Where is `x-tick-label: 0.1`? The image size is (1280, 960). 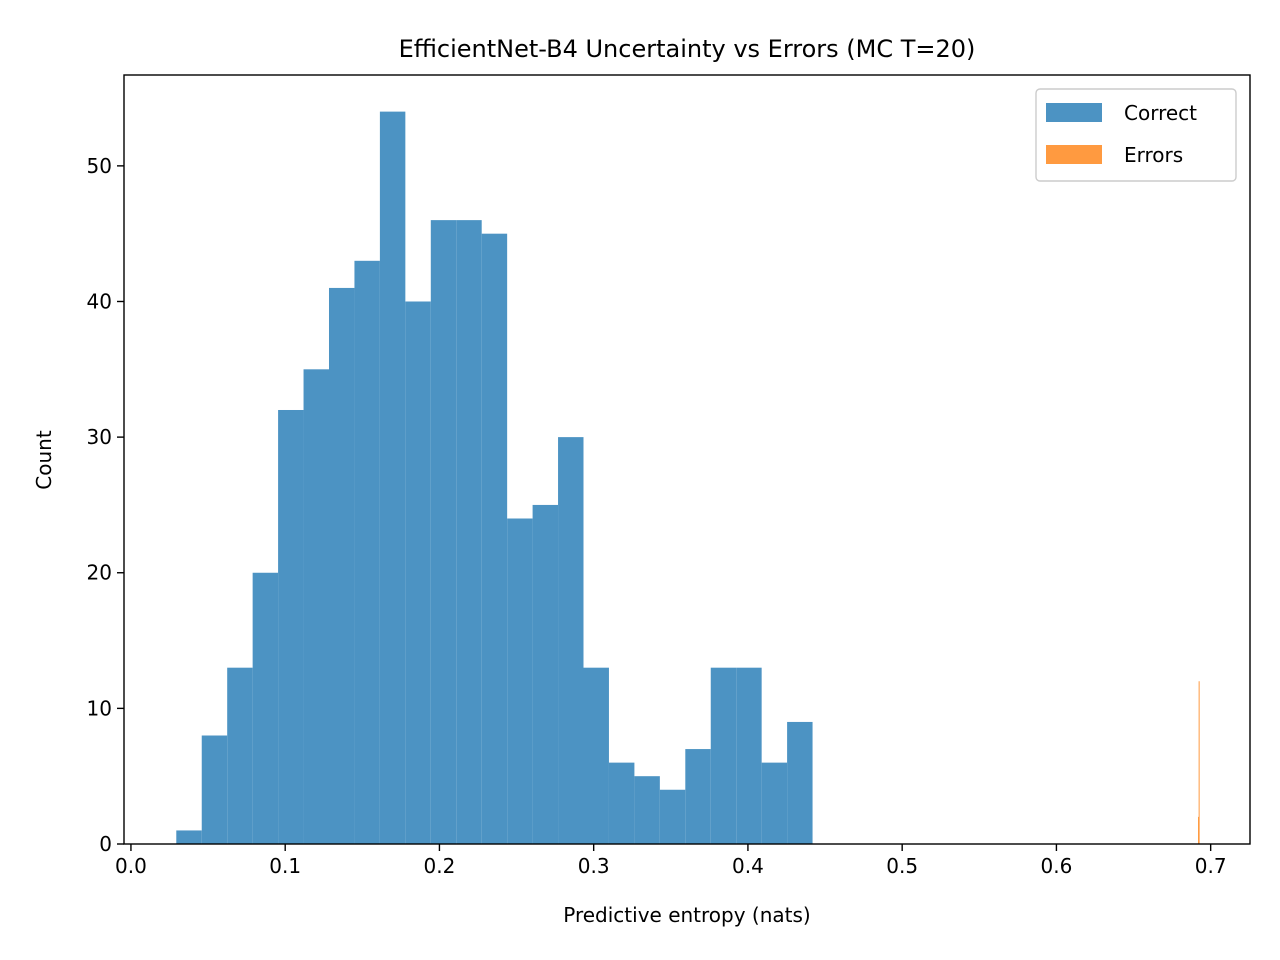 x-tick-label: 0.1 is located at coordinates (285, 866).